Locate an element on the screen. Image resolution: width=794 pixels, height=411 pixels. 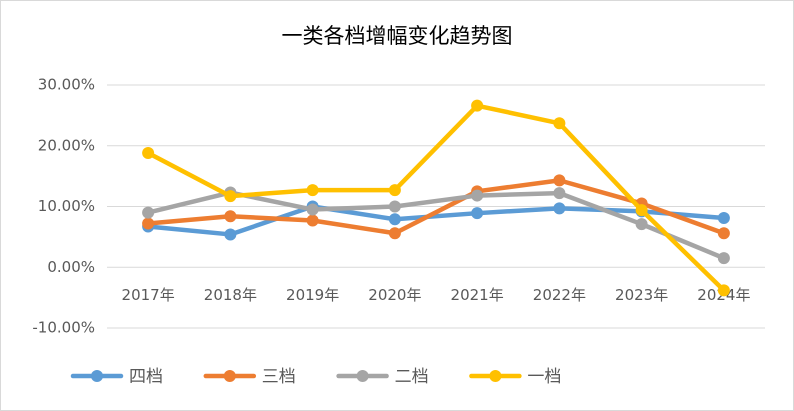
x-tick-label: 2019年 is located at coordinates (312, 295).